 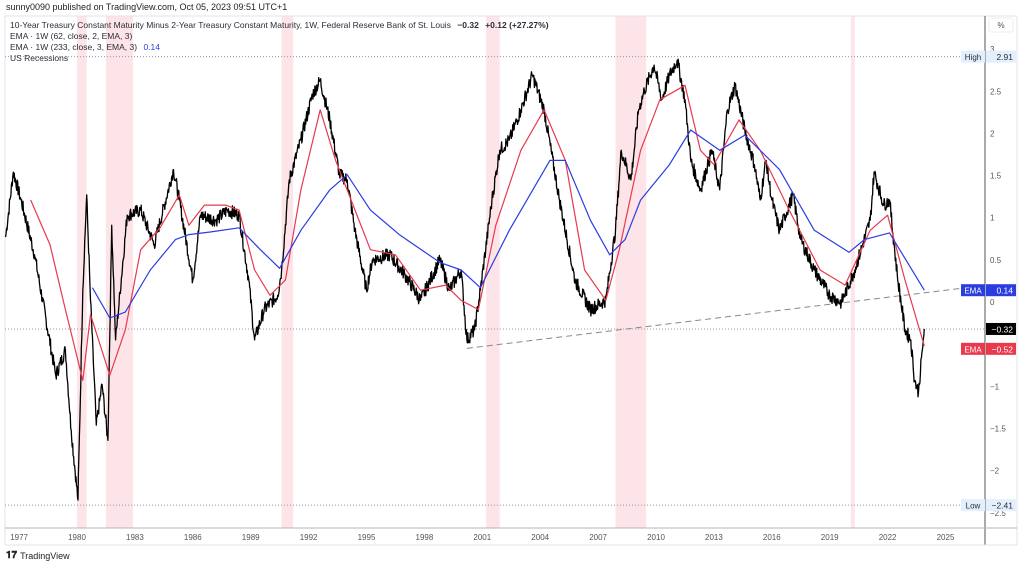 What do you see at coordinates (716, 318) in the screenshot?
I see `trendline` at bounding box center [716, 318].